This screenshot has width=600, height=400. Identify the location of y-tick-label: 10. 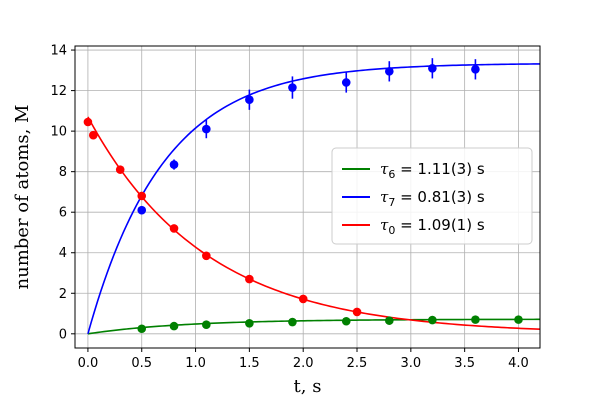
(58, 132).